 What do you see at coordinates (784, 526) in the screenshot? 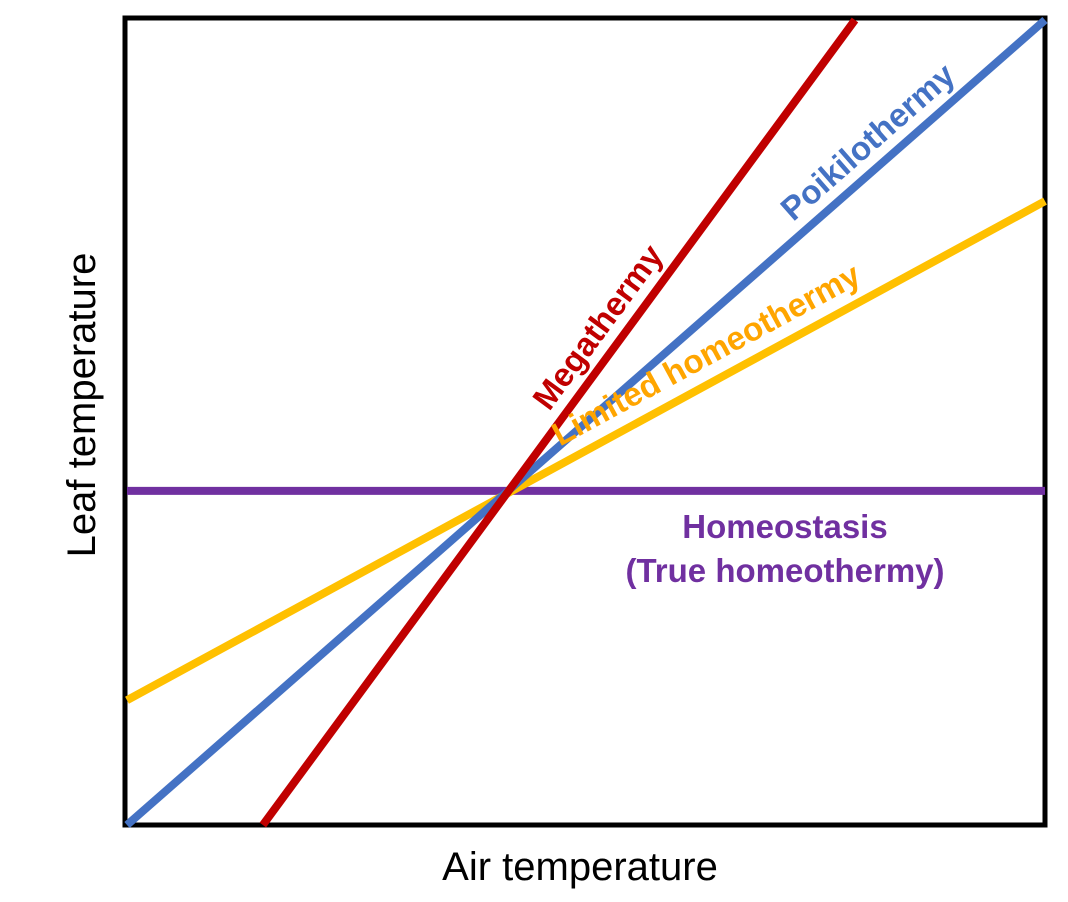
I see `series-label-homeostasis: Homeostasis` at bounding box center [784, 526].